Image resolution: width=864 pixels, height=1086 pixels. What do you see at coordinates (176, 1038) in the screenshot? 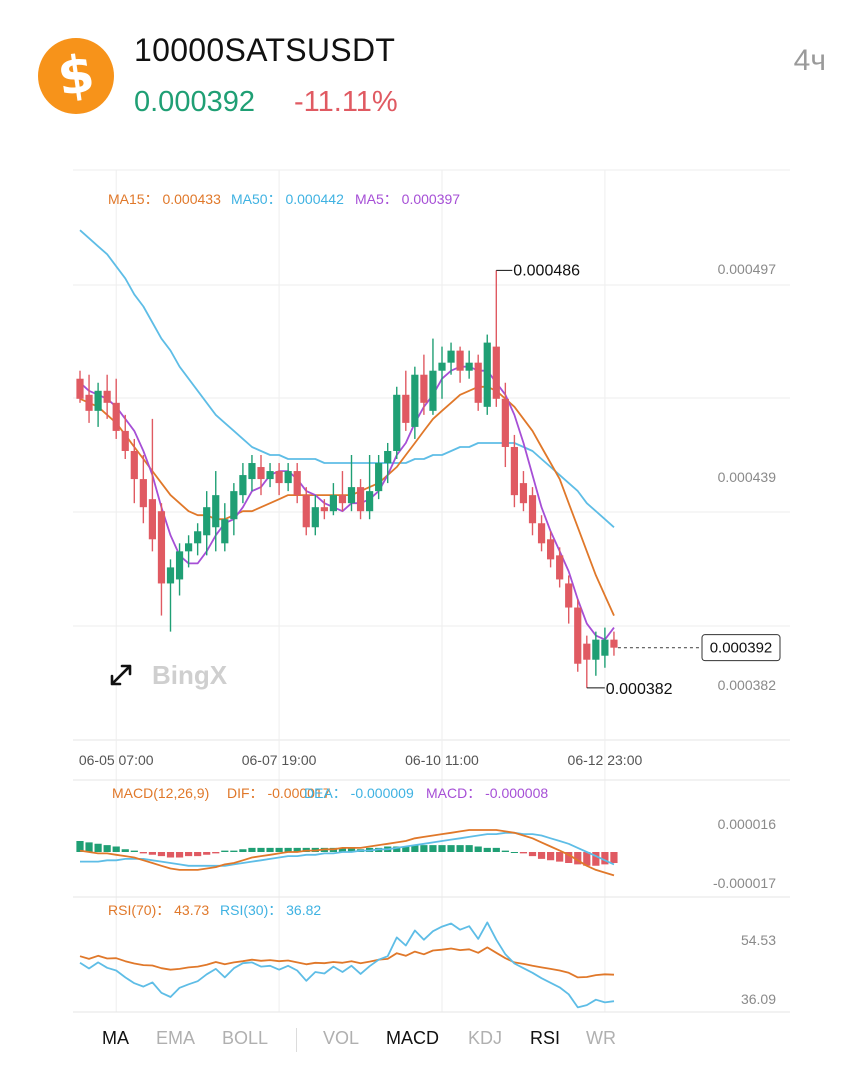
I see `tab-ema: EMA` at bounding box center [176, 1038].